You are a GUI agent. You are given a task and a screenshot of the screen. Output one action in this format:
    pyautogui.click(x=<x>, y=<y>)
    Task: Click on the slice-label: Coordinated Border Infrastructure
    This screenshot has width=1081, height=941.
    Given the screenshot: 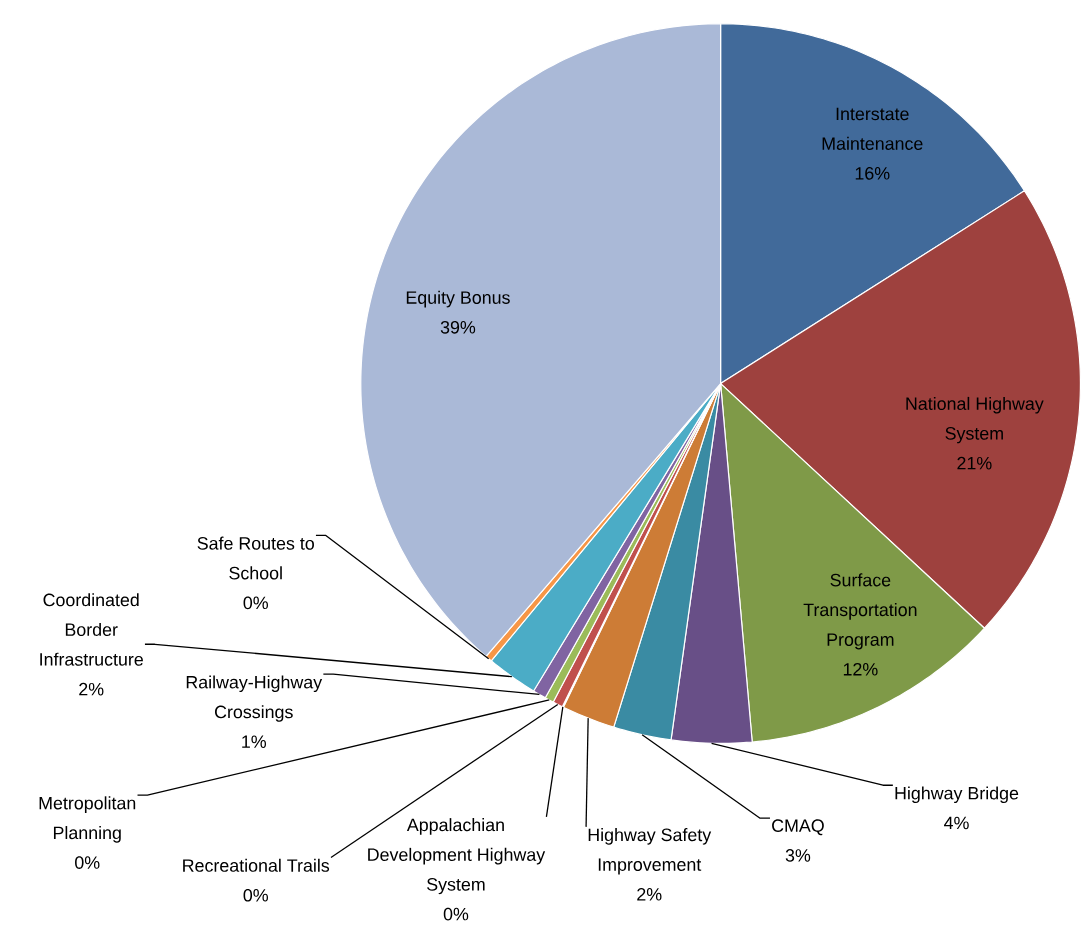 What is the action you would take?
    pyautogui.click(x=91, y=629)
    